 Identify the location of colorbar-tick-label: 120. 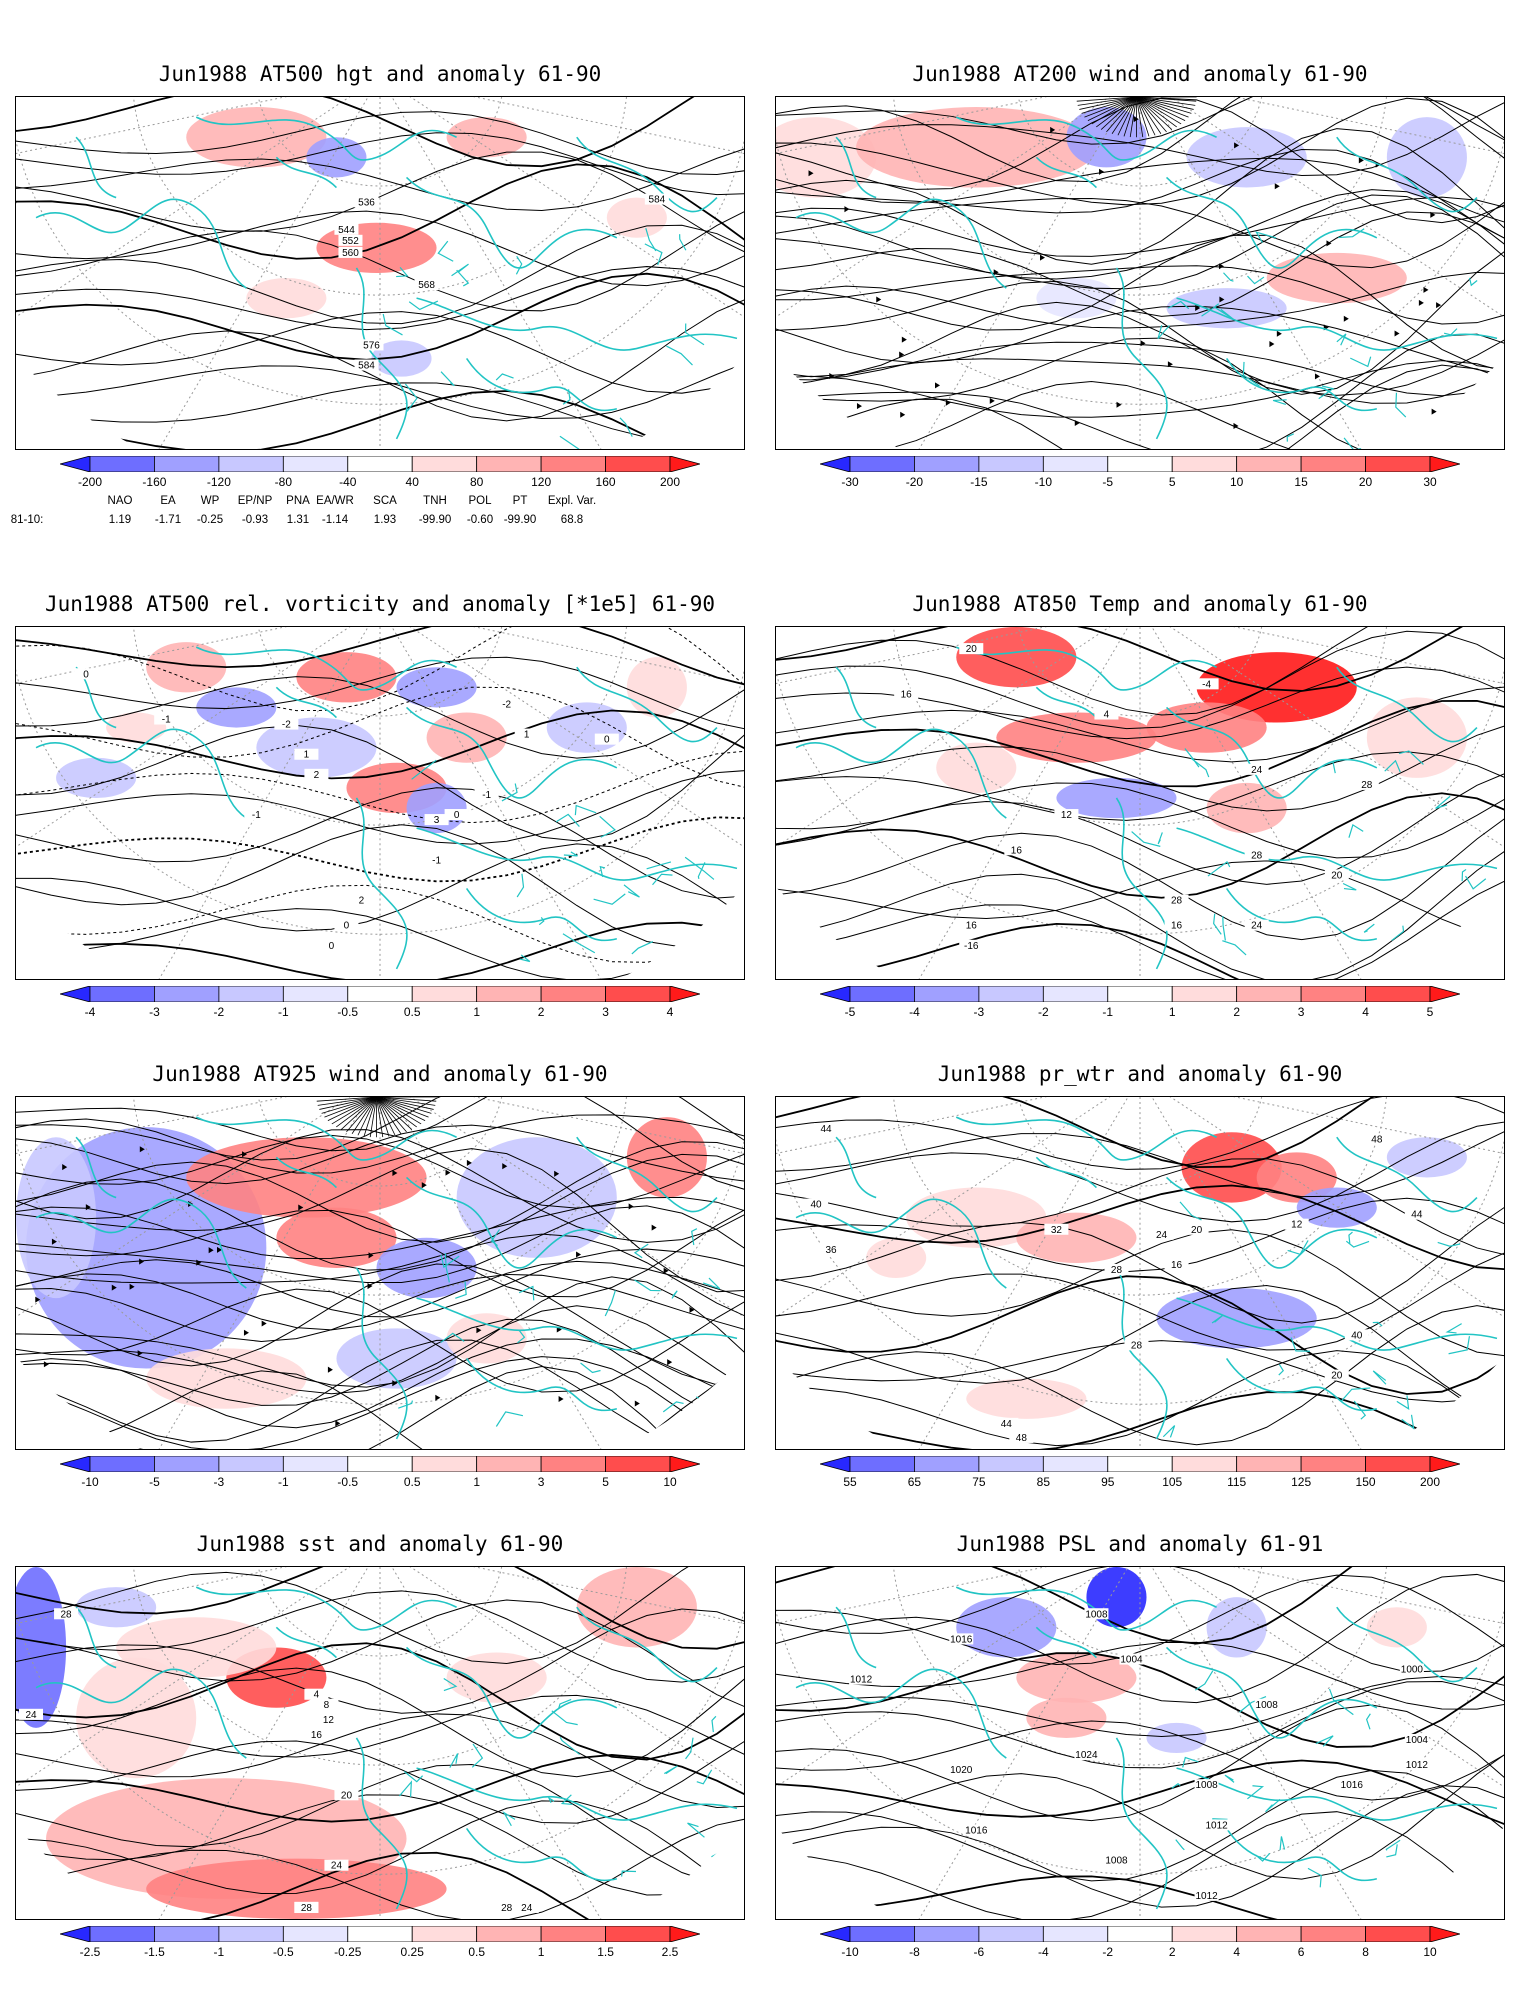
(541, 482).